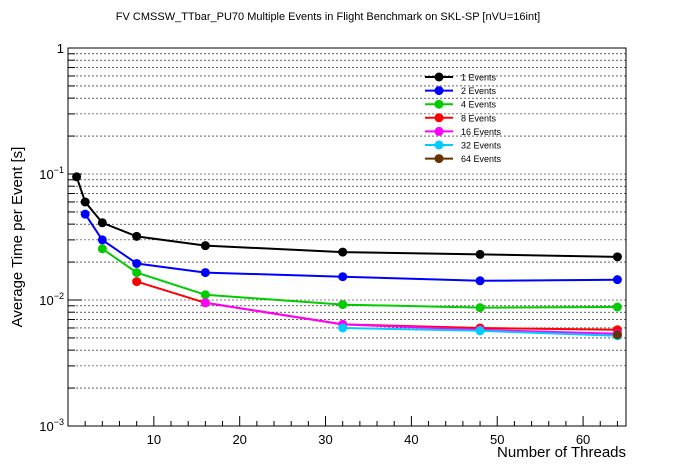  I want to click on legend-item: 32 Events, so click(463, 145).